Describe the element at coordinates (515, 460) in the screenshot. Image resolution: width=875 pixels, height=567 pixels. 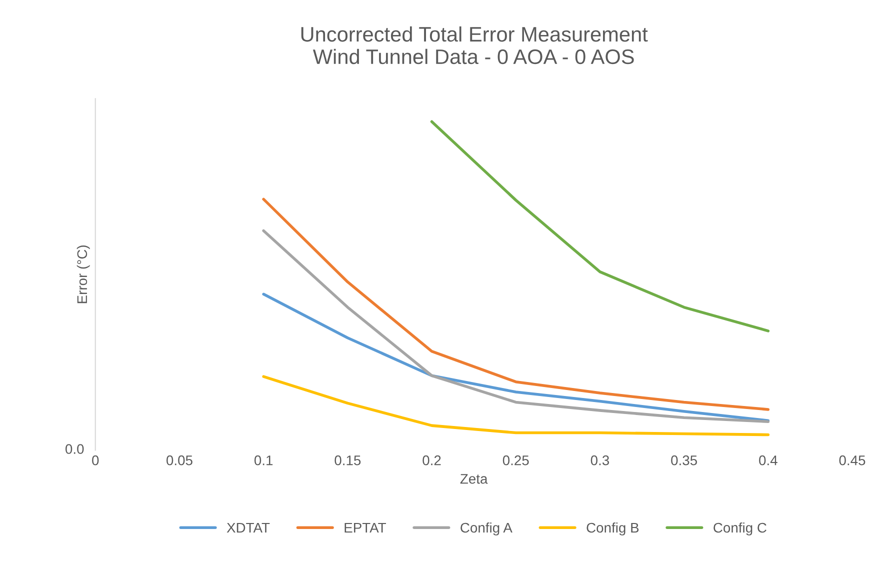
I see `x-tick-label: 0.25` at that location.